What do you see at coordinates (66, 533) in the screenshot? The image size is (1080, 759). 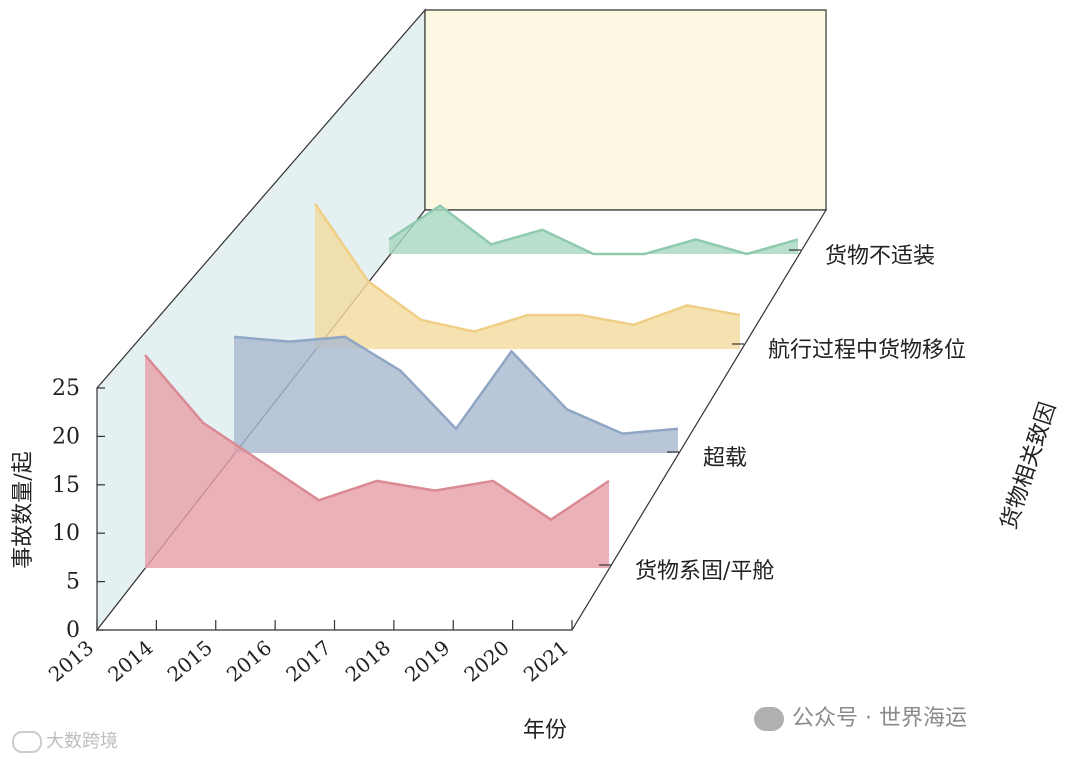 I see `y-tick-label-2: 10` at bounding box center [66, 533].